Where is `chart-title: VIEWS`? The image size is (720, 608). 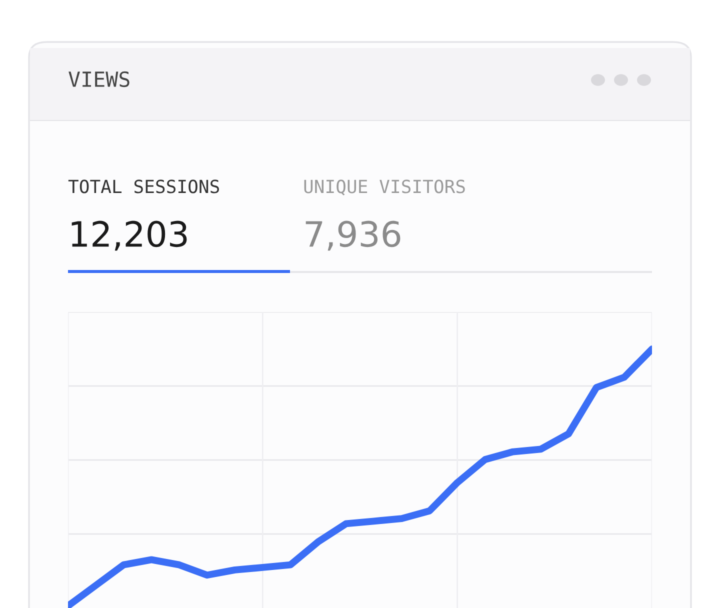 chart-title: VIEWS is located at coordinates (99, 79).